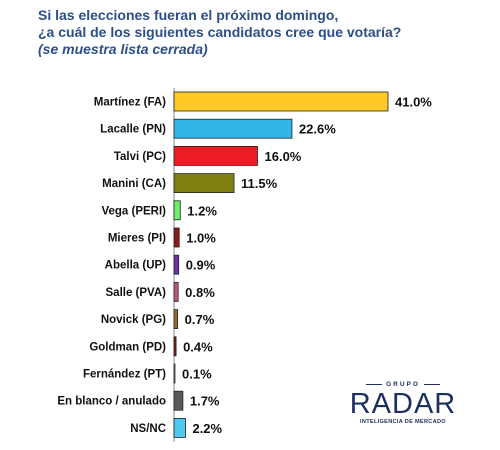  I want to click on category-label: Salle (PVA), so click(136, 293).